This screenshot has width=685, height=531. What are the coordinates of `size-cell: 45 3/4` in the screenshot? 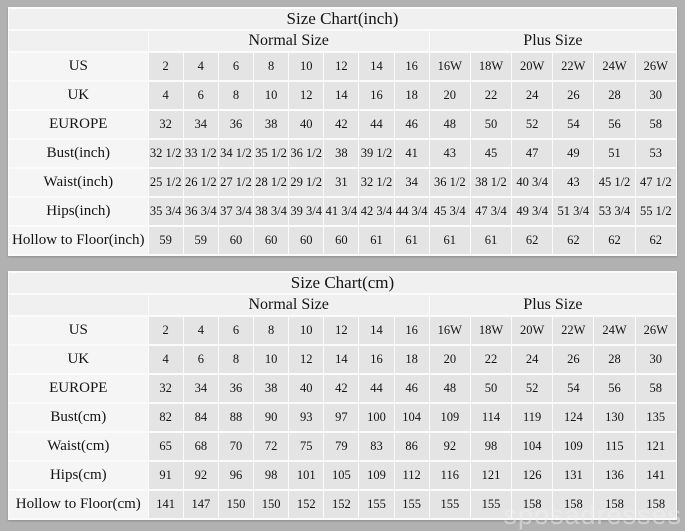 It's located at (449, 211).